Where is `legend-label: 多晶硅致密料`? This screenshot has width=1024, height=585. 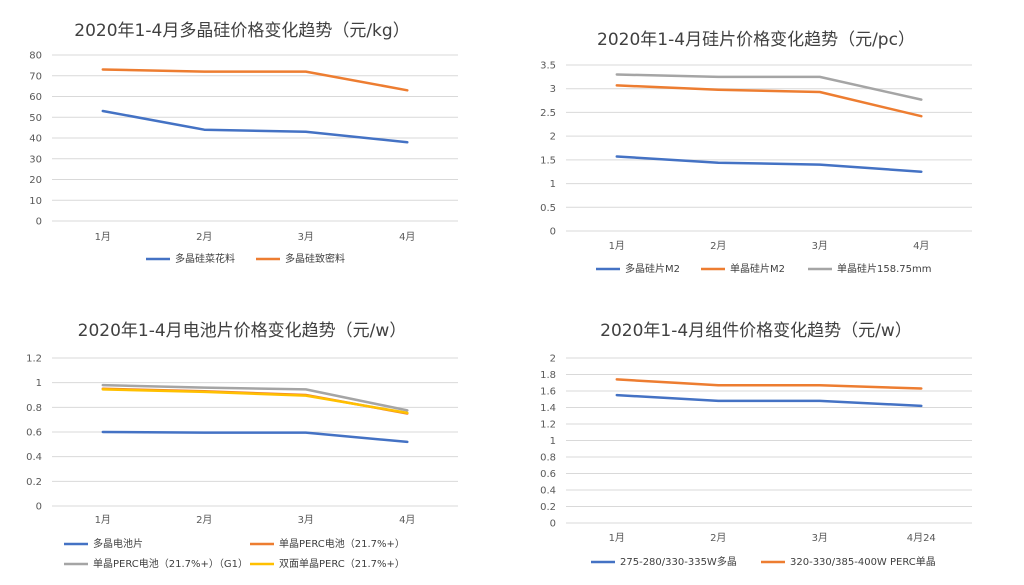 legend-label: 多晶硅致密料 is located at coordinates (315, 258).